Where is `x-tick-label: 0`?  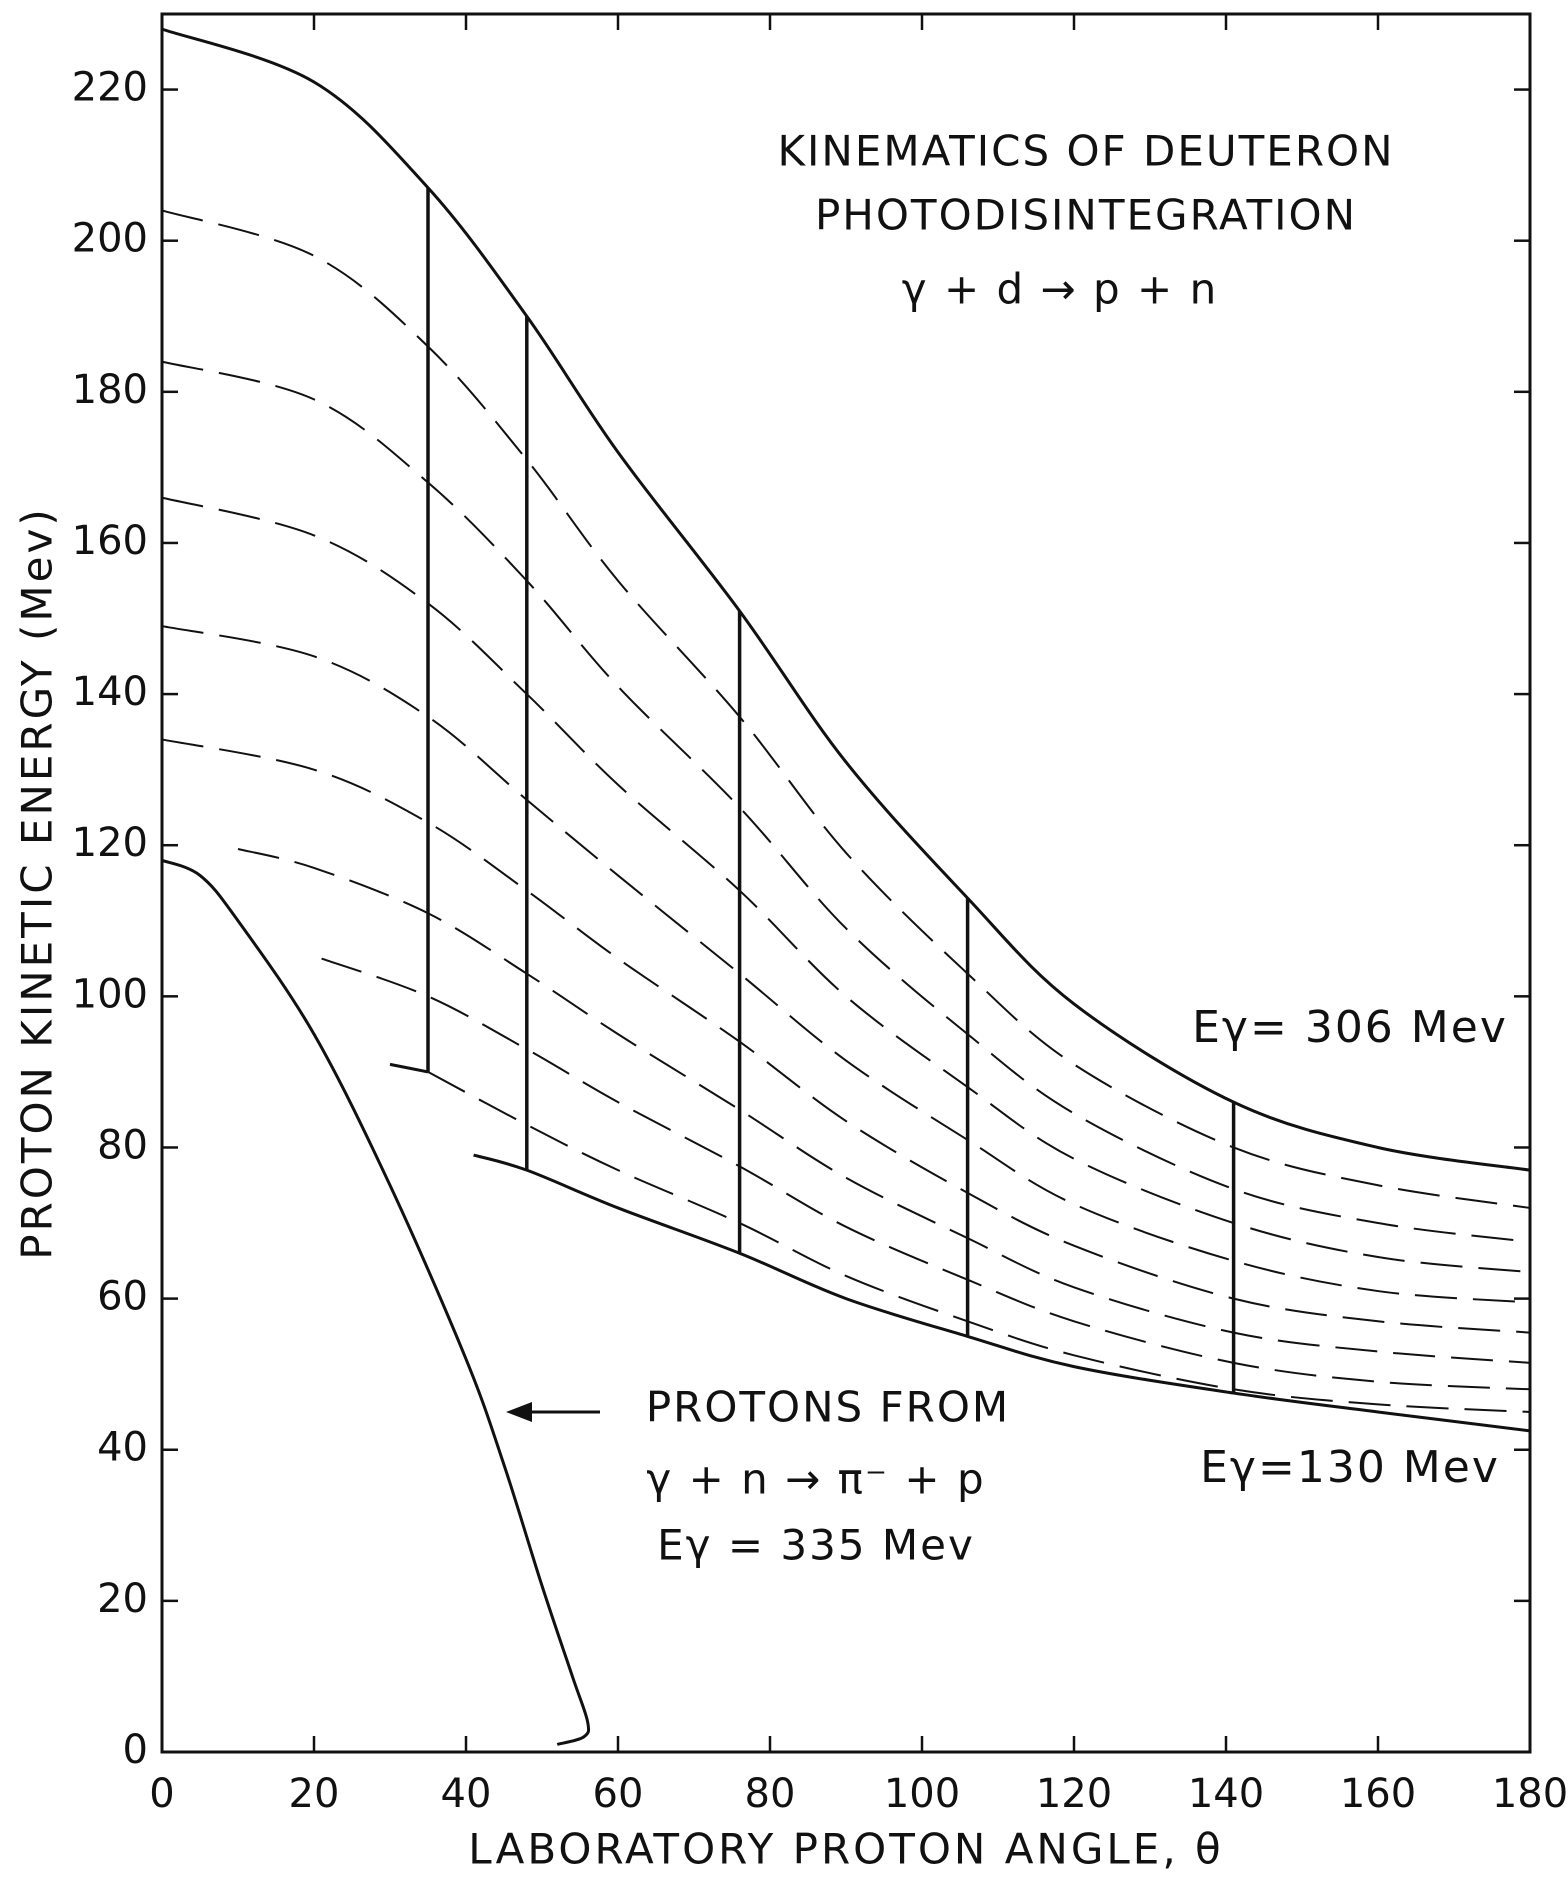 x-tick-label: 0 is located at coordinates (161, 1794).